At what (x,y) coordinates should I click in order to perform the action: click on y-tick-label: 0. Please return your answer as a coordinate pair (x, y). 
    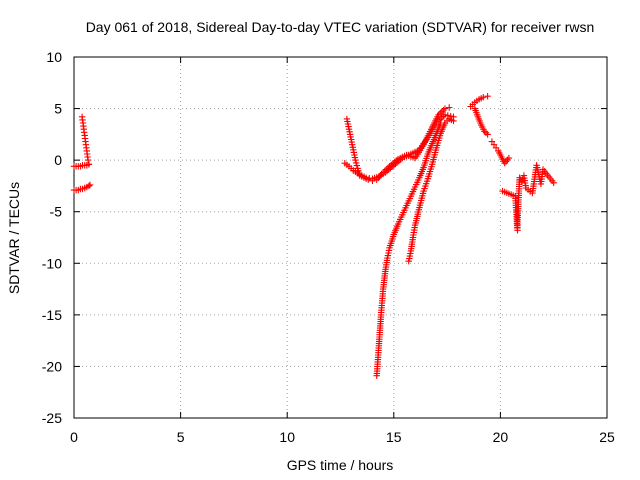
    Looking at the image, I should click on (58, 160).